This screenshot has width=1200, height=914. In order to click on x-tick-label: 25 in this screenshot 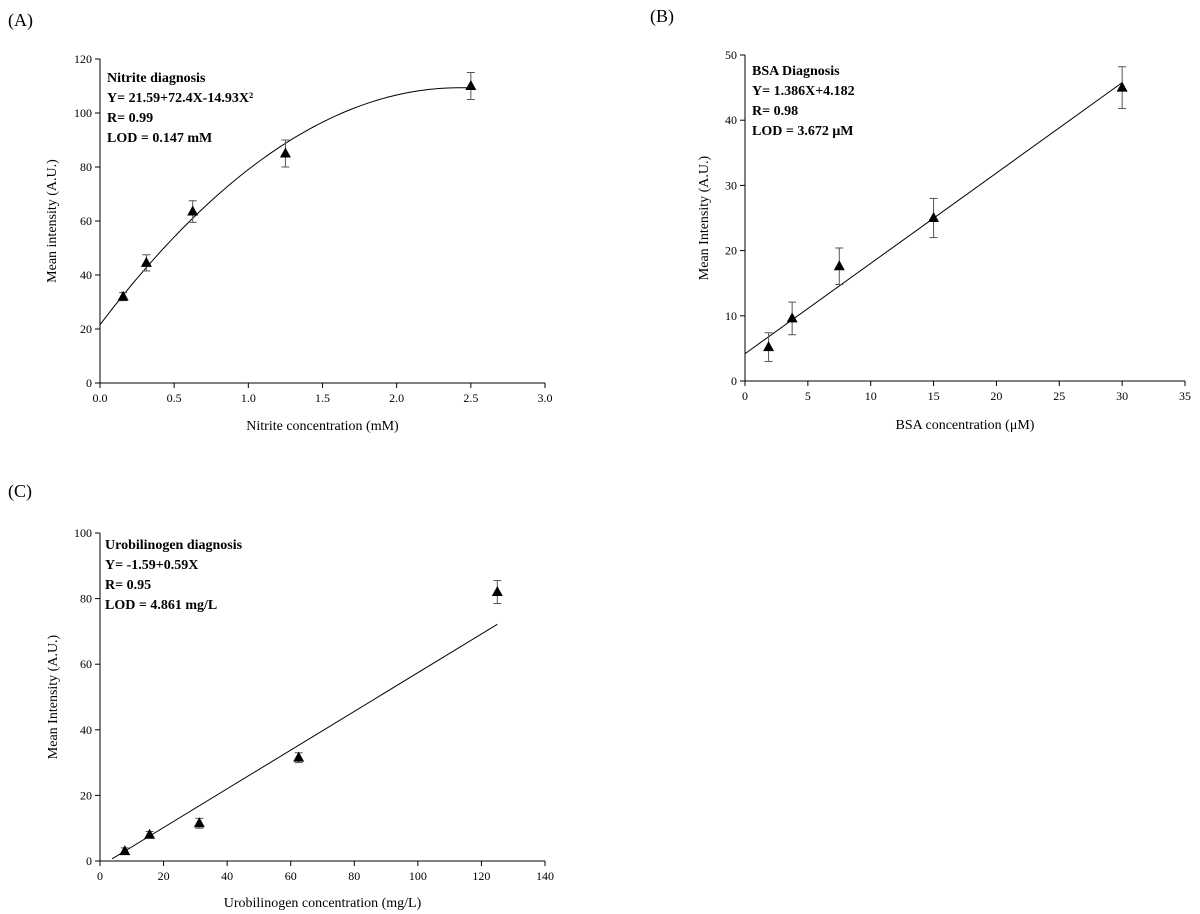, I will do `click(1059, 396)`.